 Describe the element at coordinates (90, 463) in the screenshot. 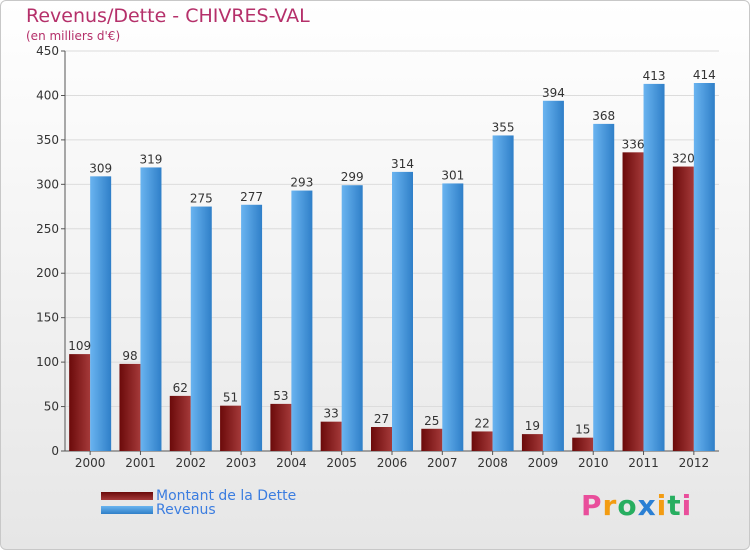

I see `x-tick-label: 2000` at that location.